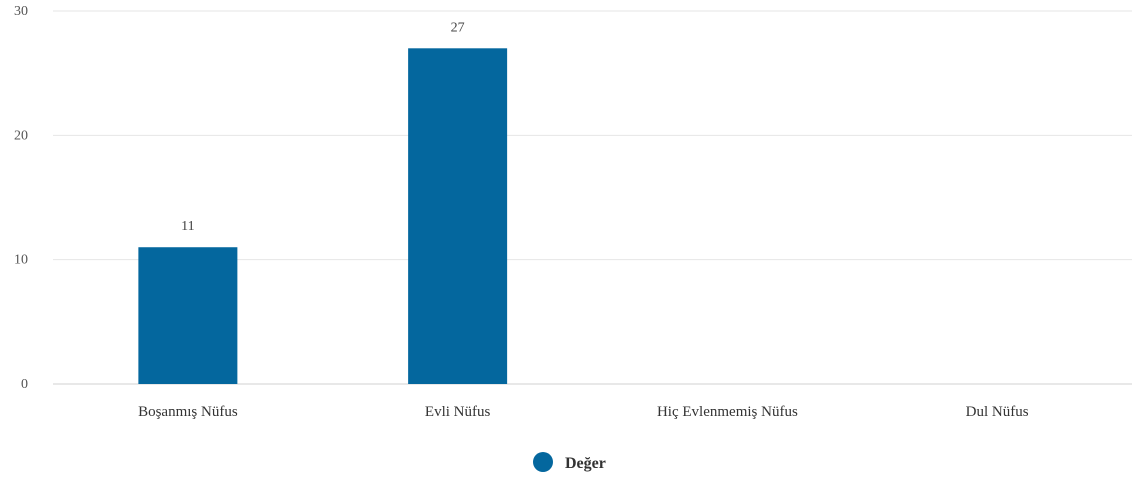  Describe the element at coordinates (21, 135) in the screenshot. I see `y-tick-label: 20` at that location.